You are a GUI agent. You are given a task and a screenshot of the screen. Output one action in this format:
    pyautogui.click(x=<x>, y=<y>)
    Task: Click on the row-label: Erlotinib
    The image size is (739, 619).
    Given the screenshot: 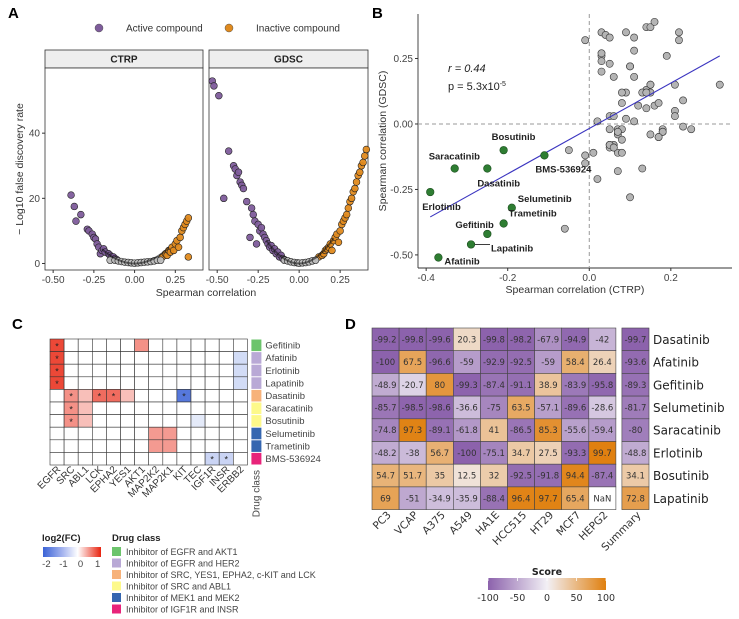 What is the action you would take?
    pyautogui.click(x=282, y=371)
    